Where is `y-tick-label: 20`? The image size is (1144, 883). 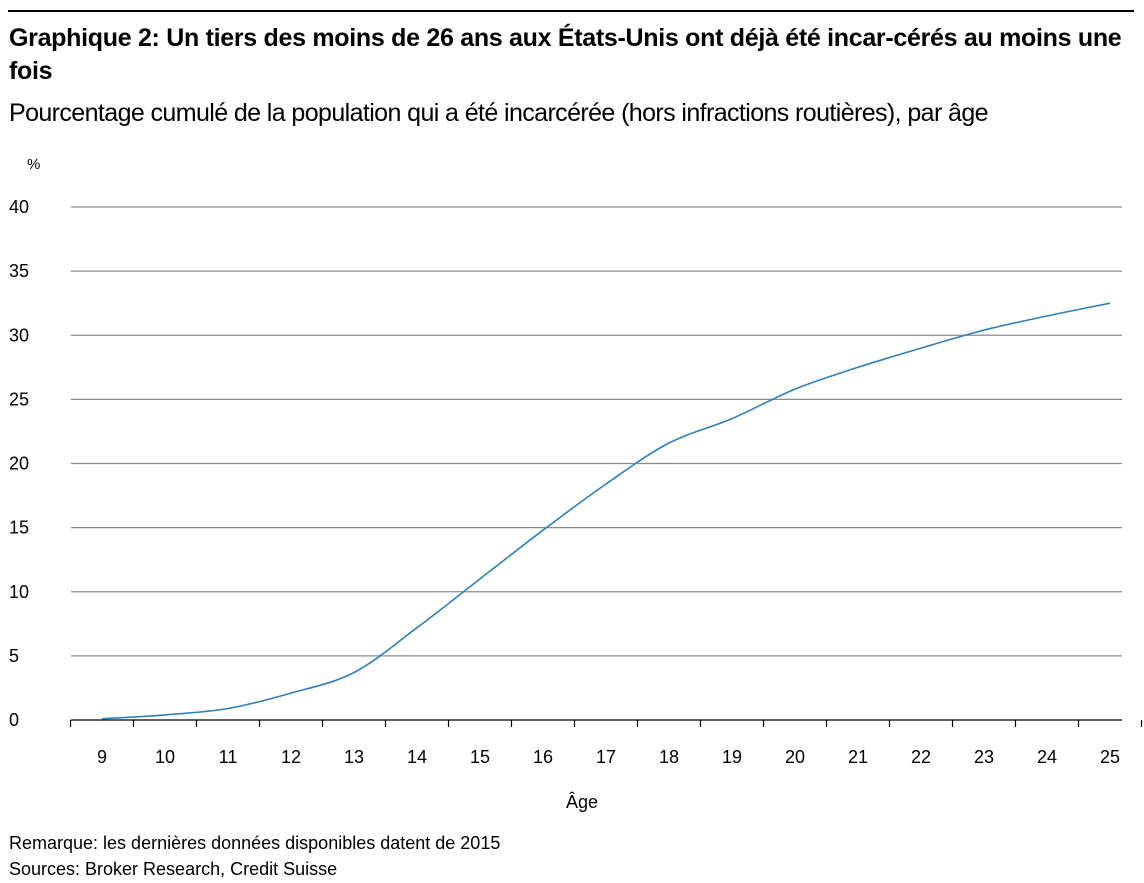
y-tick-label: 20 is located at coordinates (19, 464).